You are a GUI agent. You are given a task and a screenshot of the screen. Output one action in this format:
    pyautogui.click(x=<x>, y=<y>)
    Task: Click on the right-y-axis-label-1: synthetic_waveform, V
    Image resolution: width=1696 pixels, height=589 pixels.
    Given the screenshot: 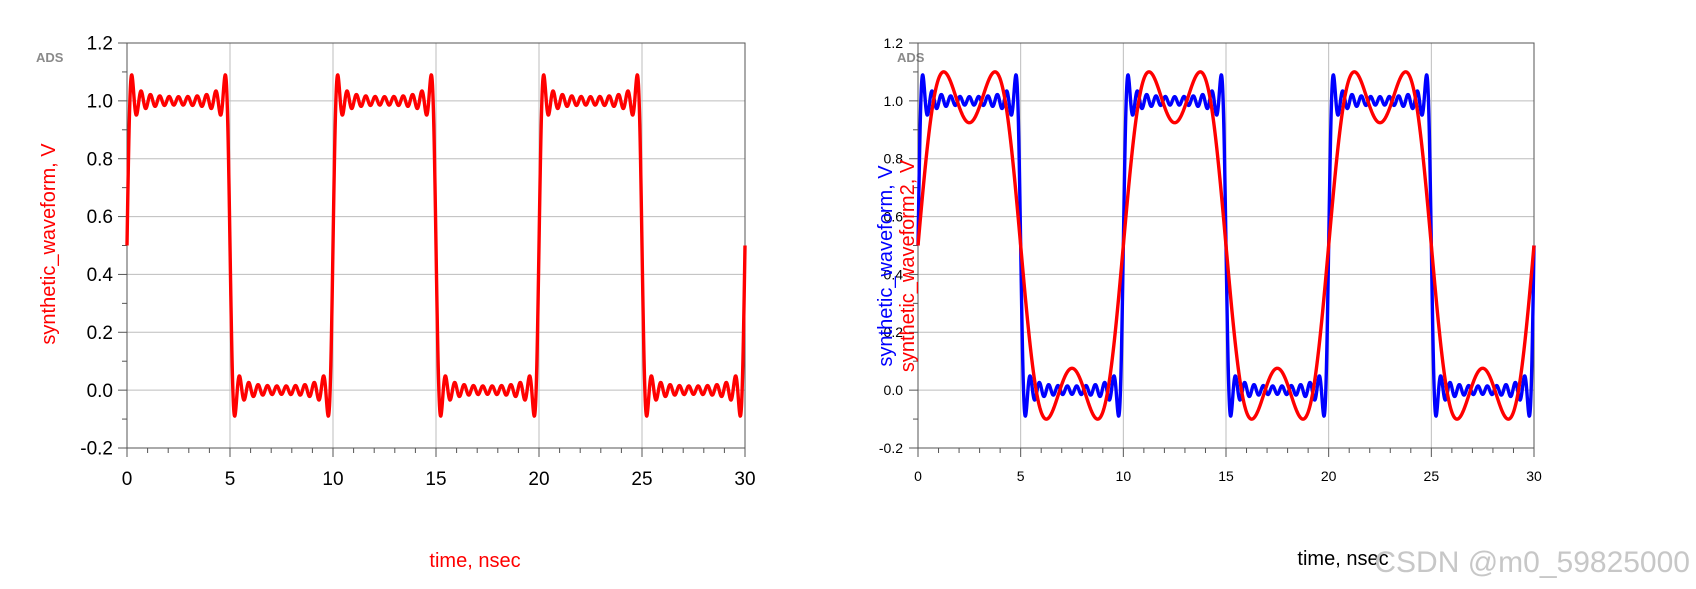 What is the action you would take?
    pyautogui.click(x=886, y=266)
    